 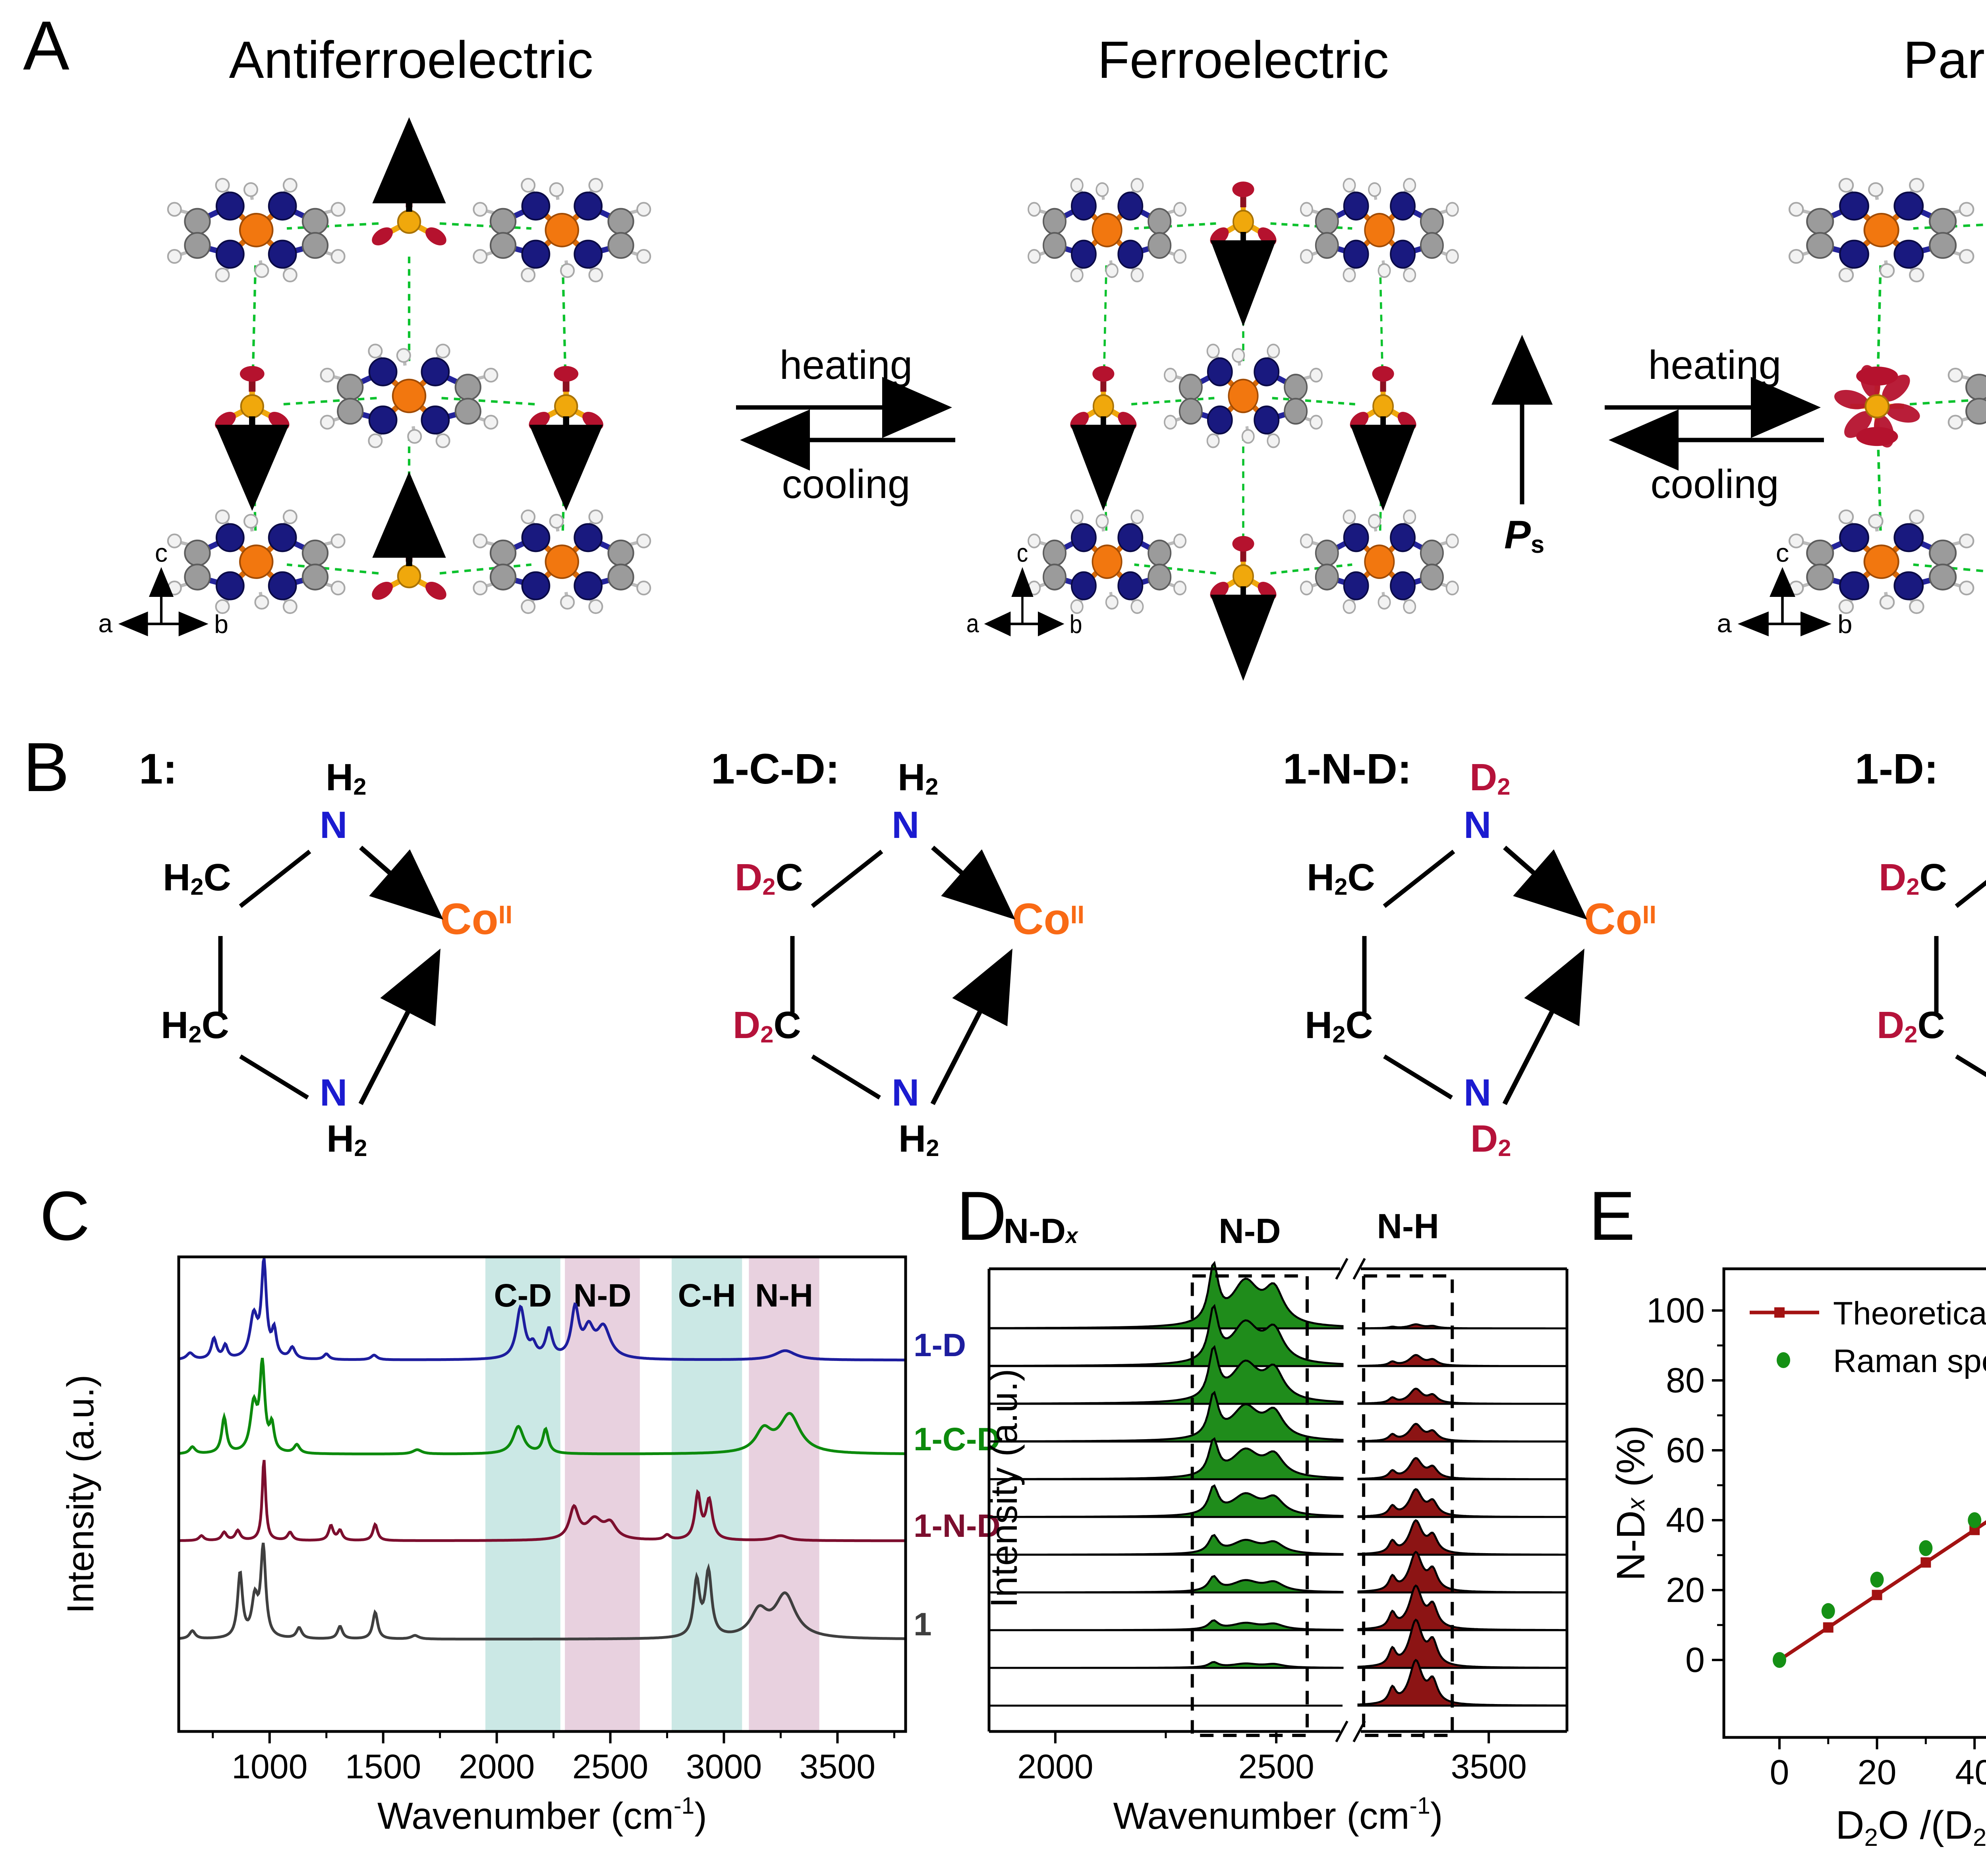 I want to click on scheme-title: 1-N-D:, so click(x=1347, y=769).